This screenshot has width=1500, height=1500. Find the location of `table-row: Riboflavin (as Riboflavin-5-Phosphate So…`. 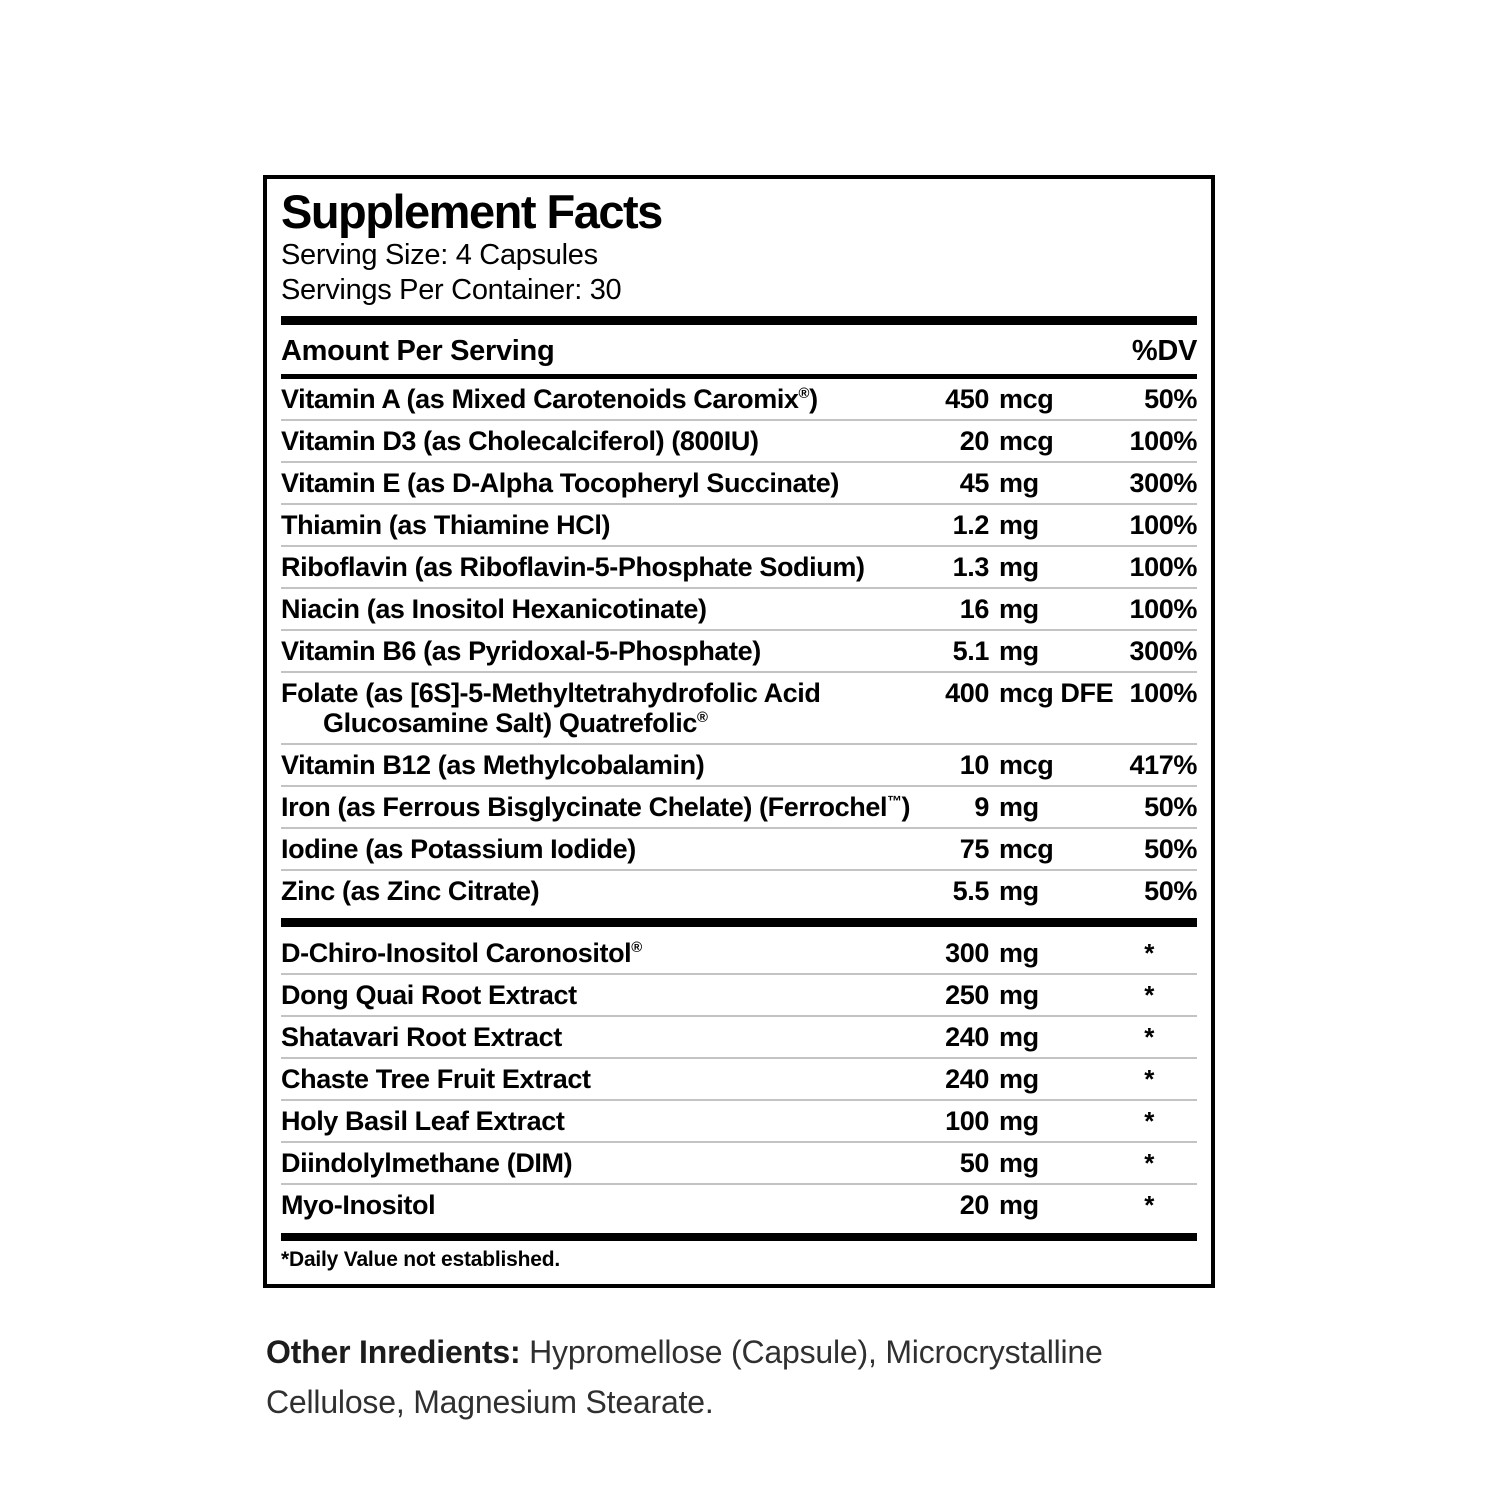

table-row: Riboflavin (as Riboflavin-5-Phosphate So… is located at coordinates (739, 568).